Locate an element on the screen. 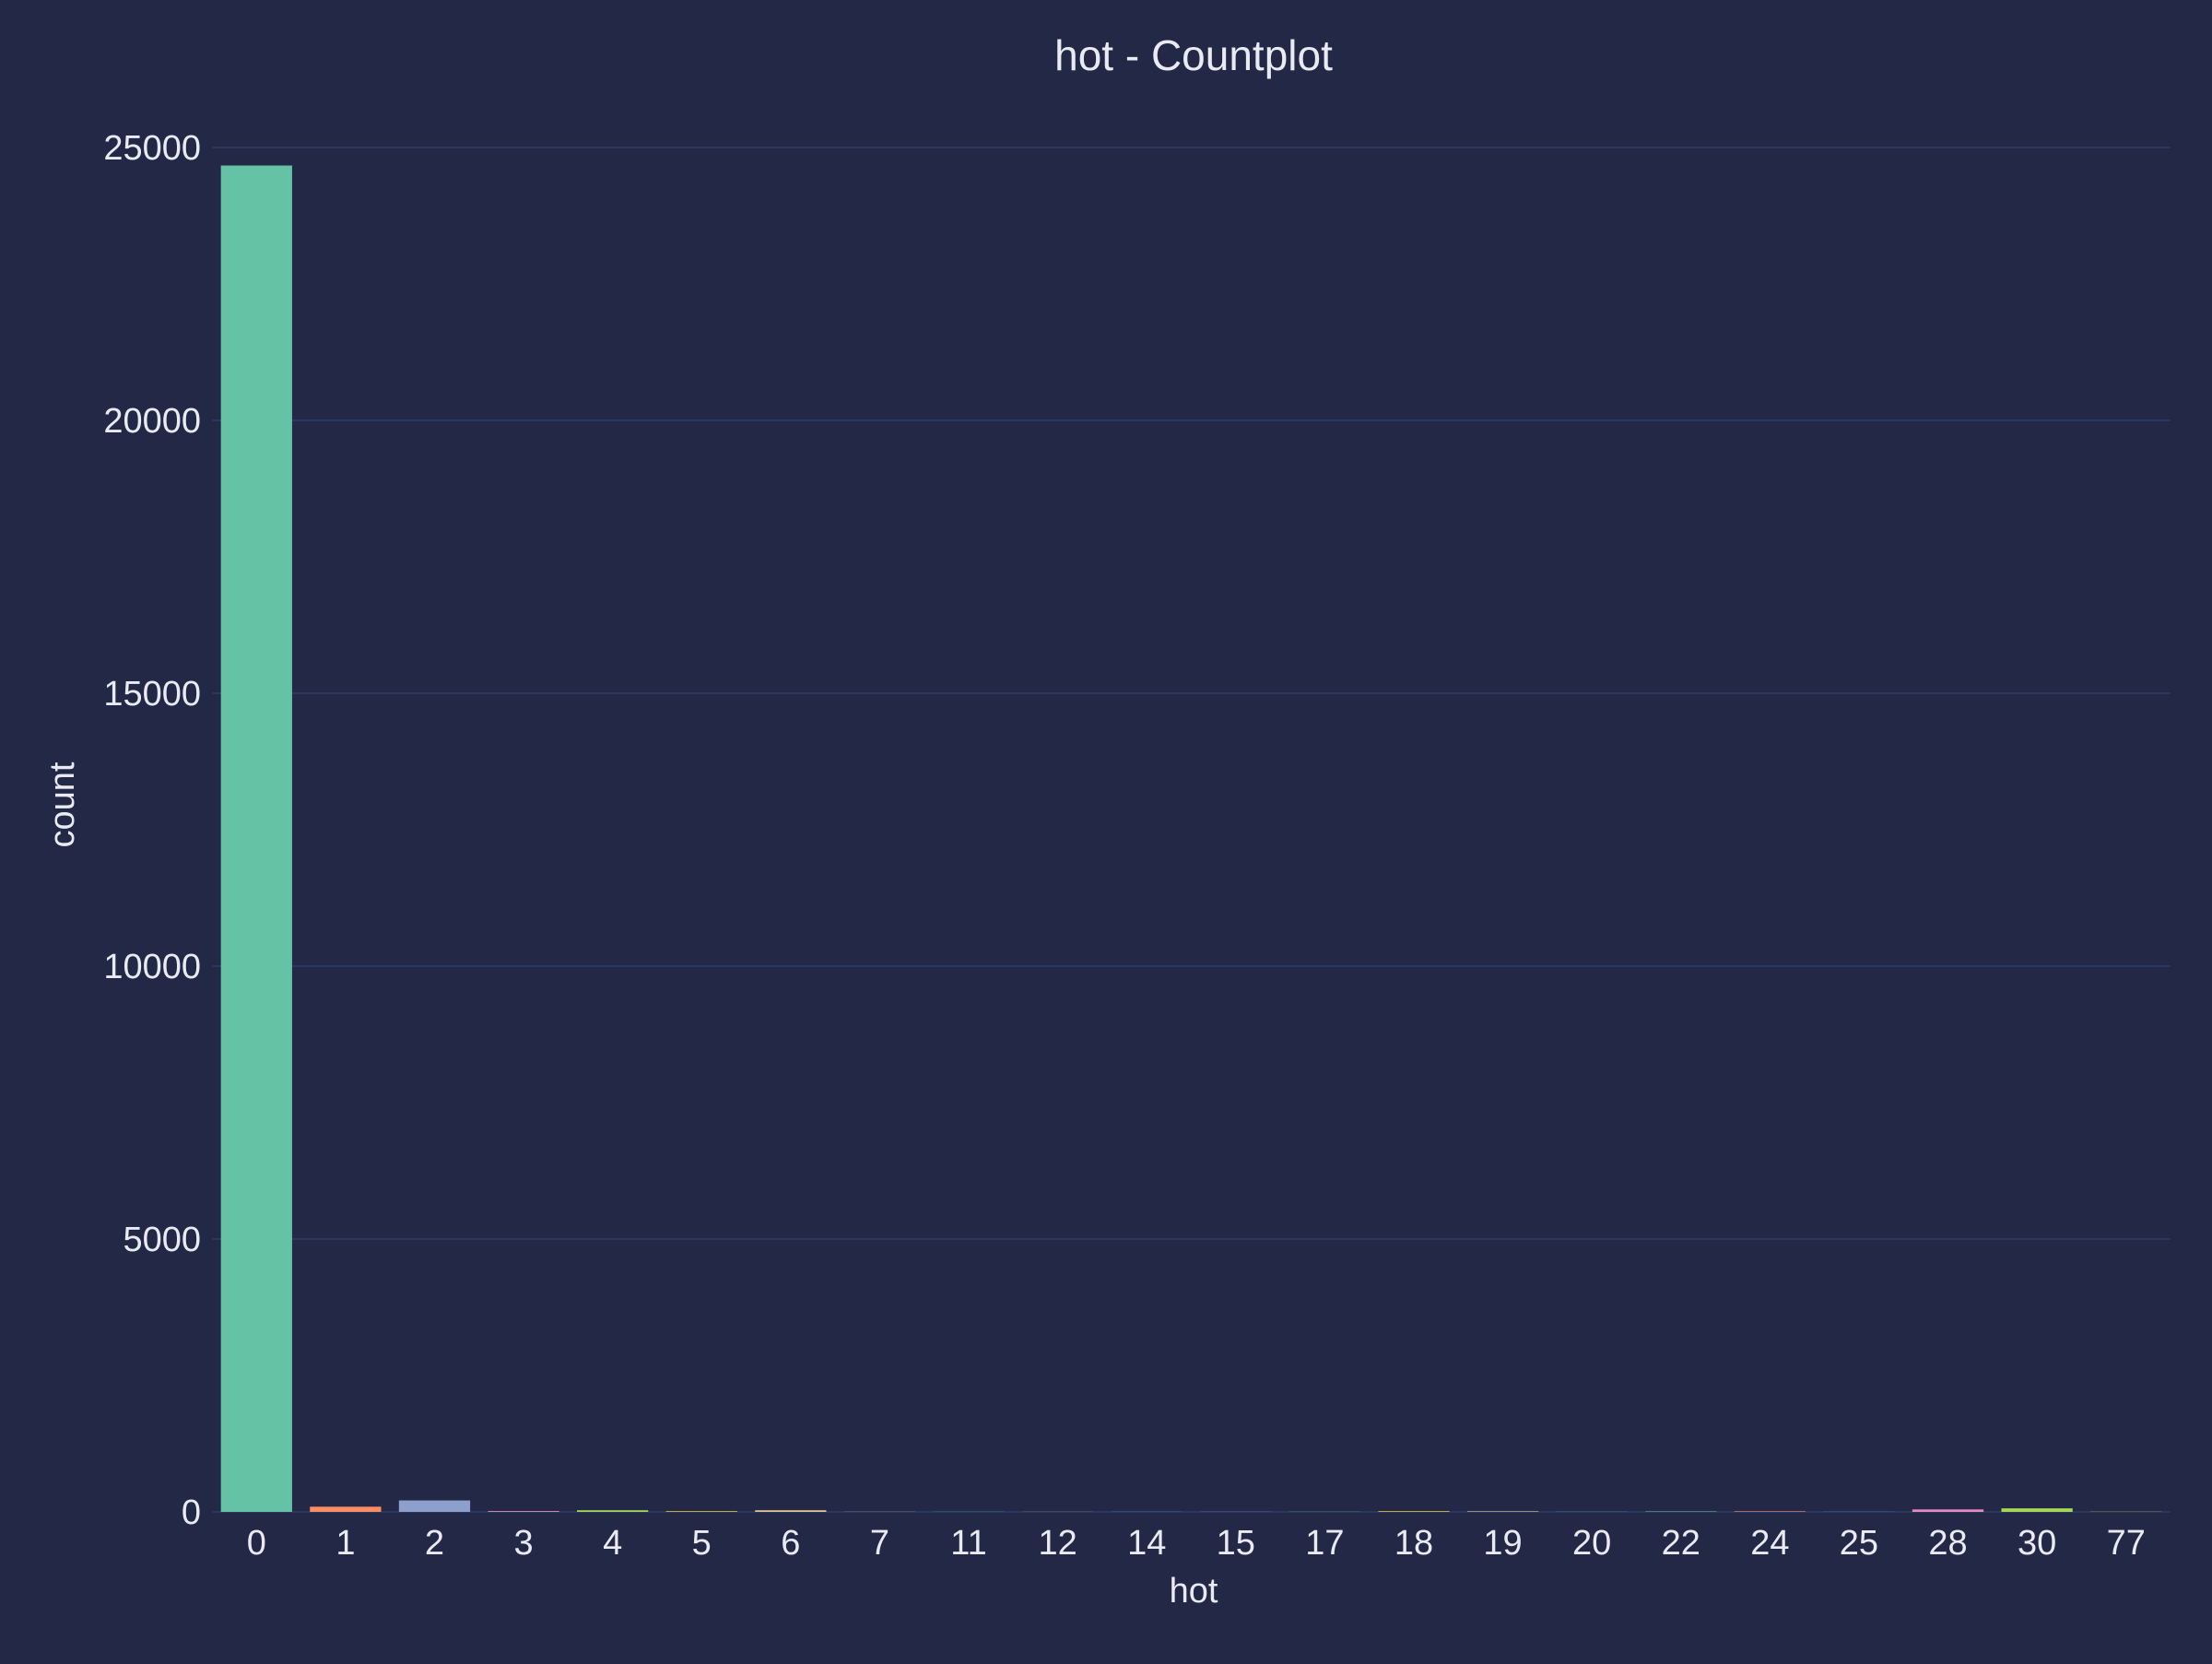  y-tick-label: 5000 is located at coordinates (162, 1240).